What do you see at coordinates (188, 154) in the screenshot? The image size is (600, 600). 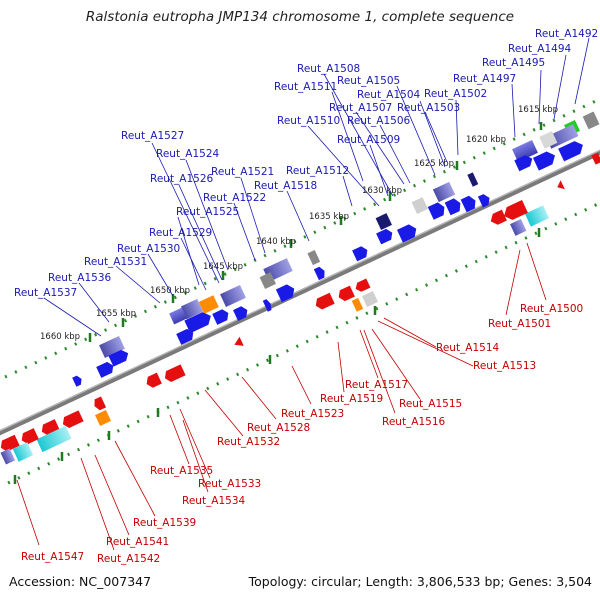 I see `gene-label: Reut_A1524` at bounding box center [188, 154].